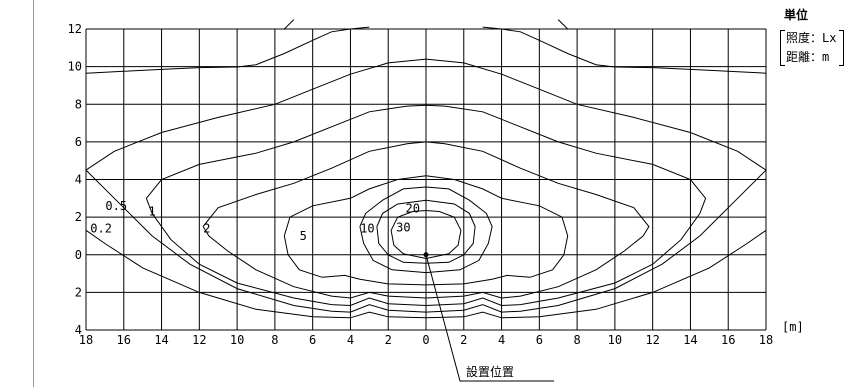  Describe the element at coordinates (793, 327) in the screenshot. I see `x-unit-label: [m]` at that location.